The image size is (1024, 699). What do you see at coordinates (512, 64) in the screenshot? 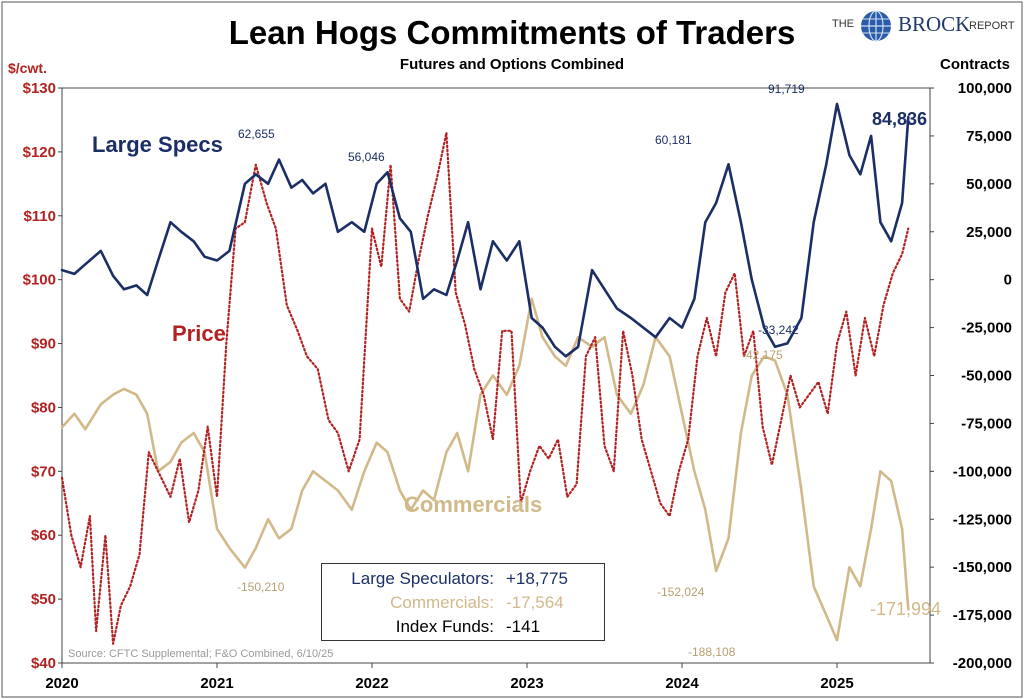
I see `chart-subtitle: Futures and Options Combined` at bounding box center [512, 64].